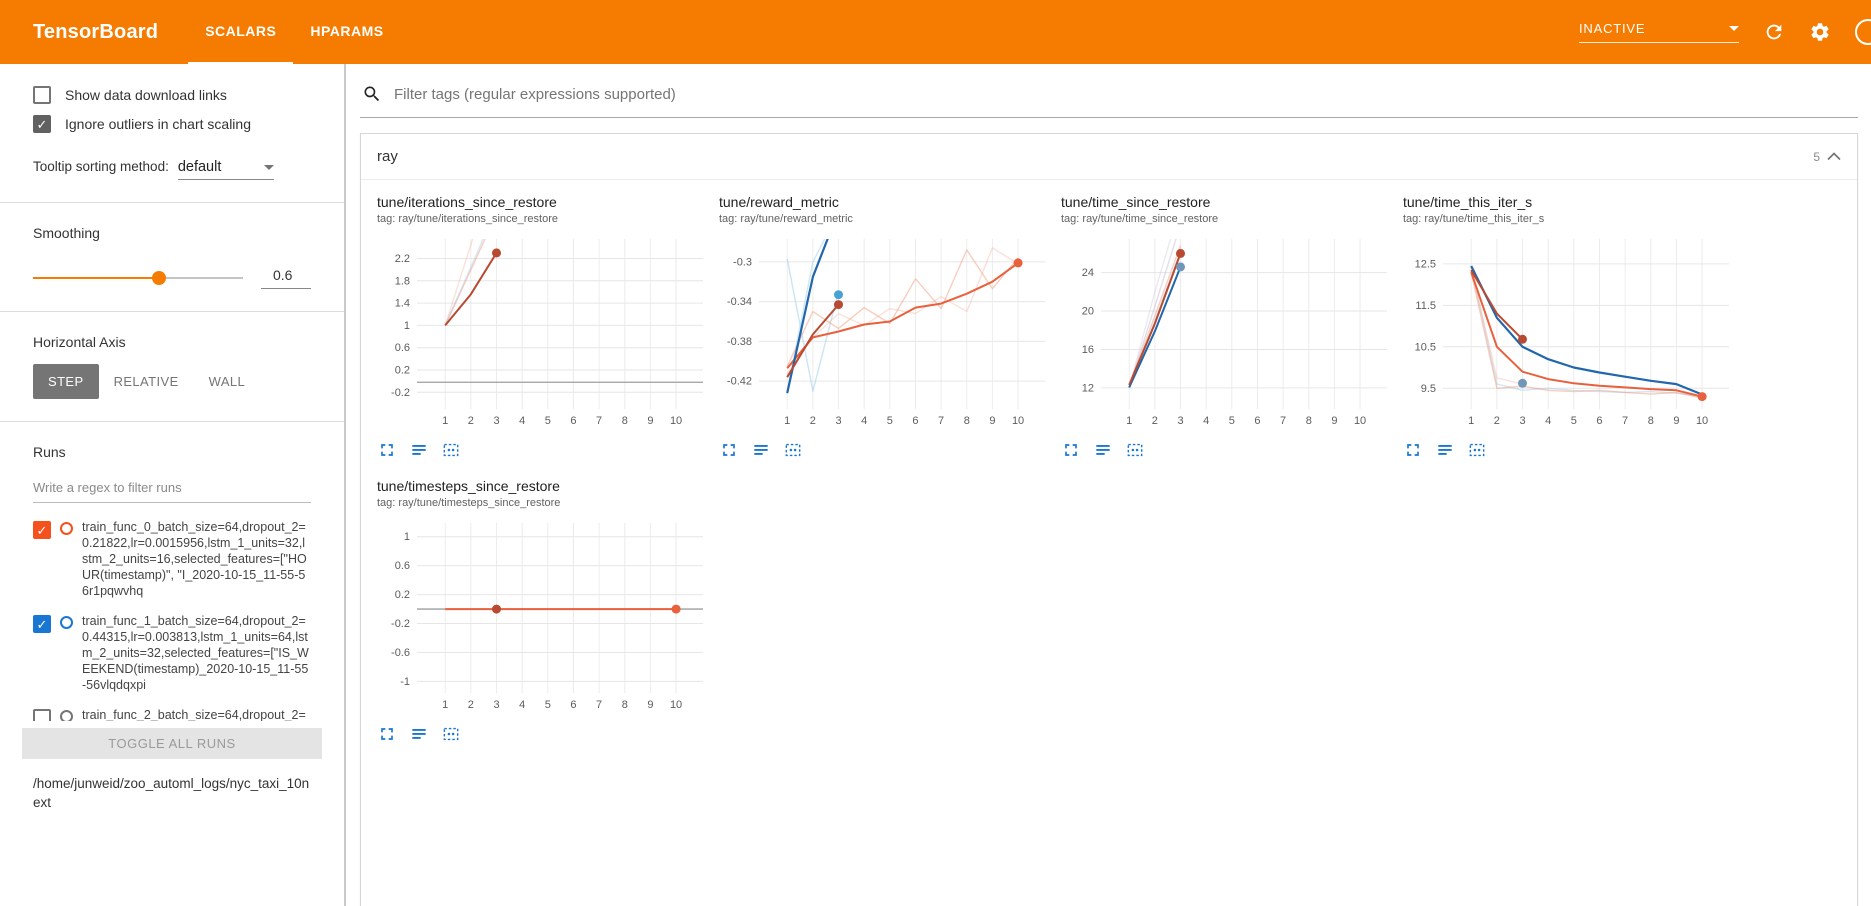 Image resolution: width=1871 pixels, height=906 pixels. I want to click on collapse-chevron-icon, so click(1834, 157).